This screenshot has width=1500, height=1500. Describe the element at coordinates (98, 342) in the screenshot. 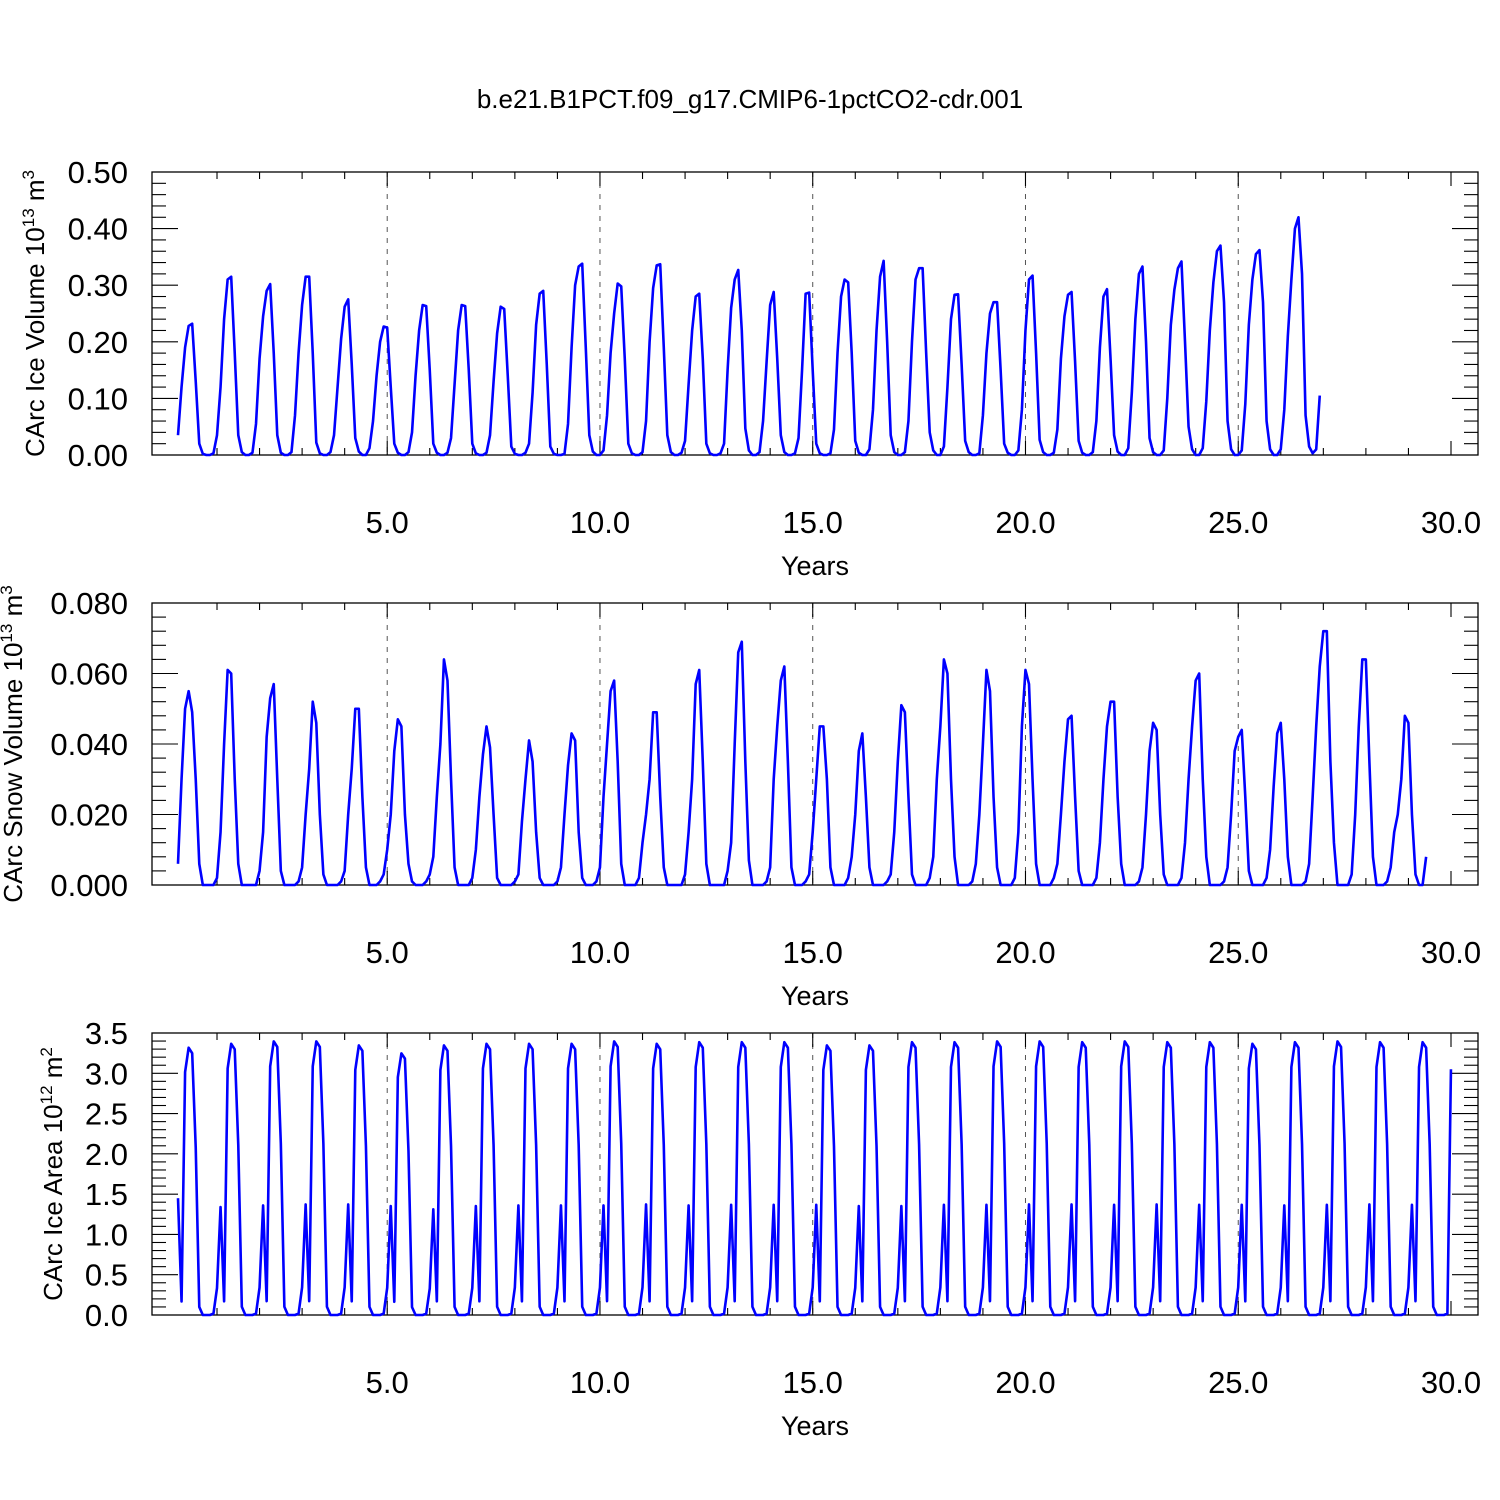

I see `y-tick-label: 0.20` at that location.